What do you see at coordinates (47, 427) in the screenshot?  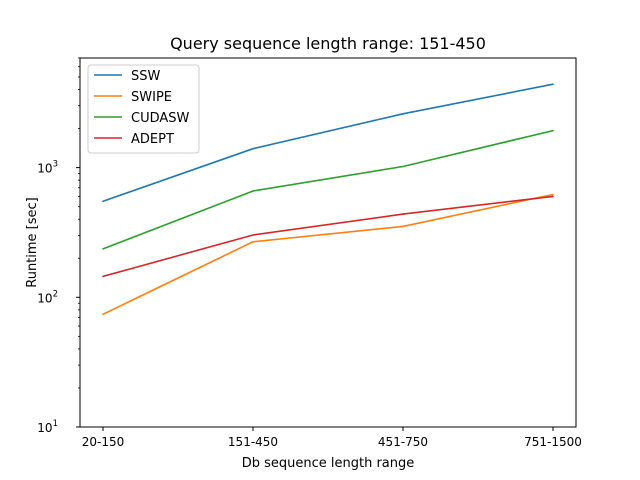 I see `y-tick-label: 10¹` at bounding box center [47, 427].